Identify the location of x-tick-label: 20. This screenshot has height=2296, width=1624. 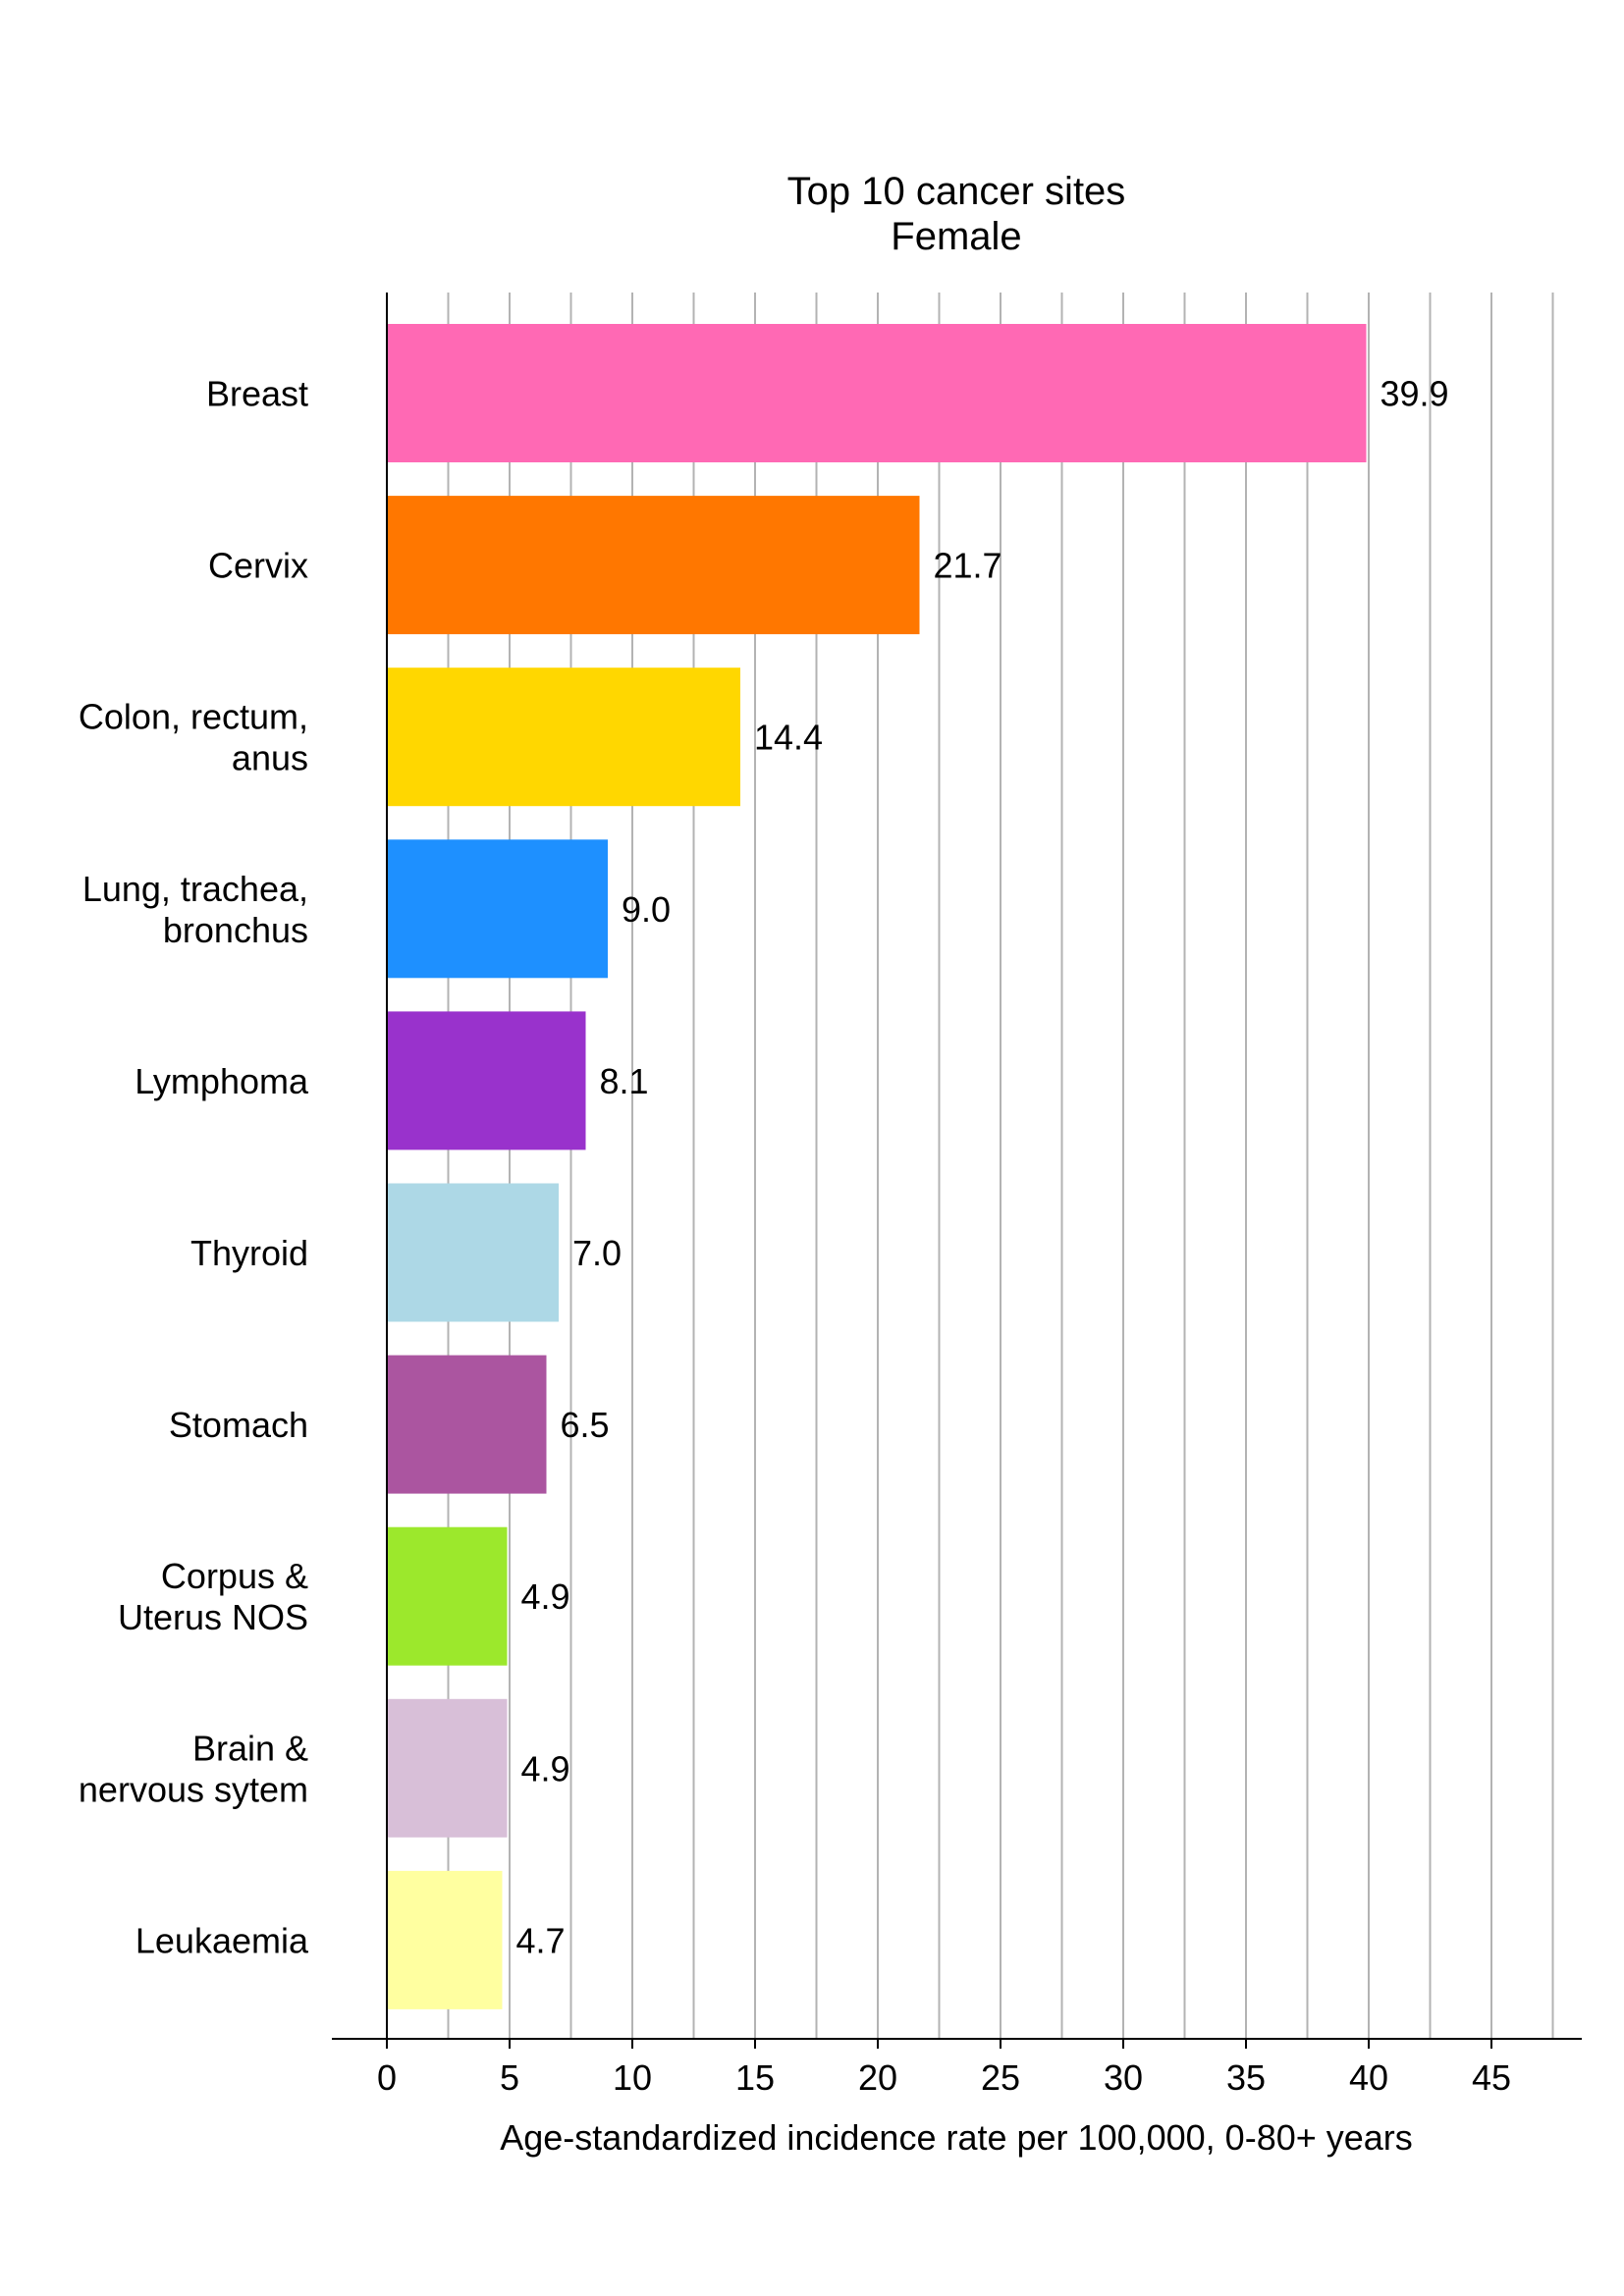
(877, 2077).